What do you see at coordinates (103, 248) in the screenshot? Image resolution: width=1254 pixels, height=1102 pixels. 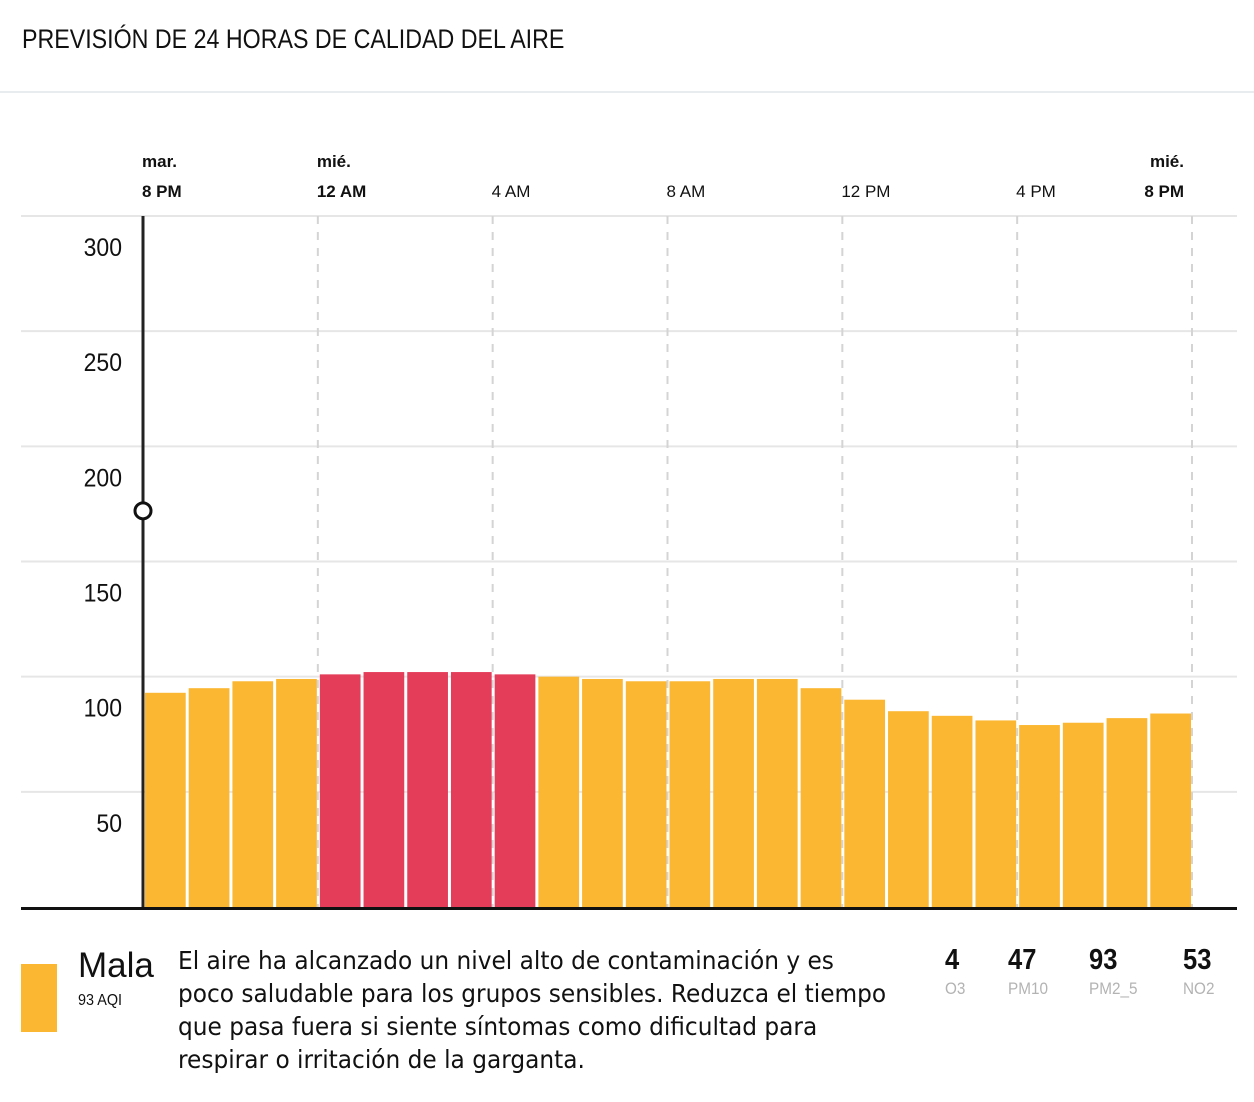 I see `y-tick-label: 300` at bounding box center [103, 248].